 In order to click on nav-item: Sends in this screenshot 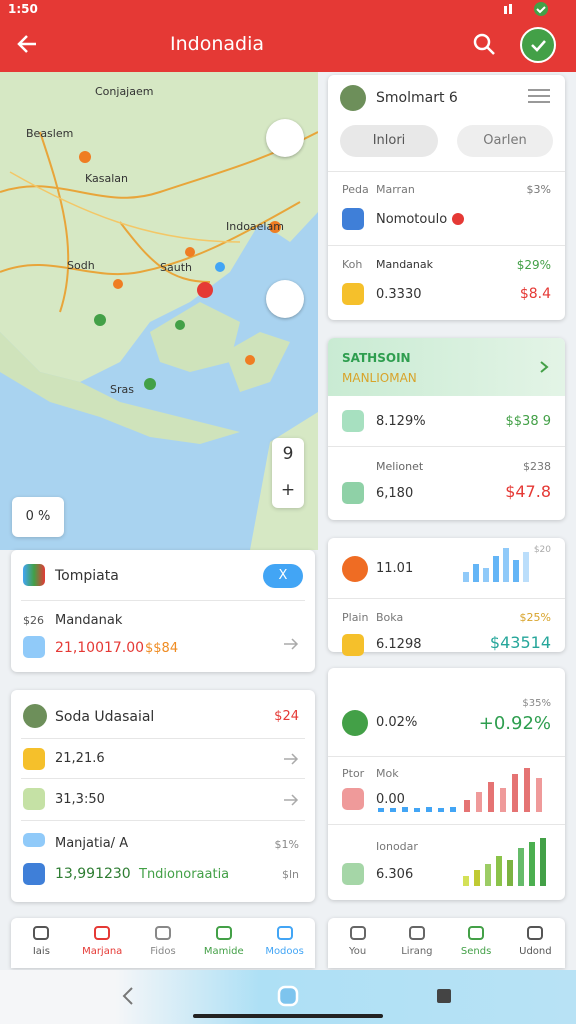, I will do `click(476, 951)`.